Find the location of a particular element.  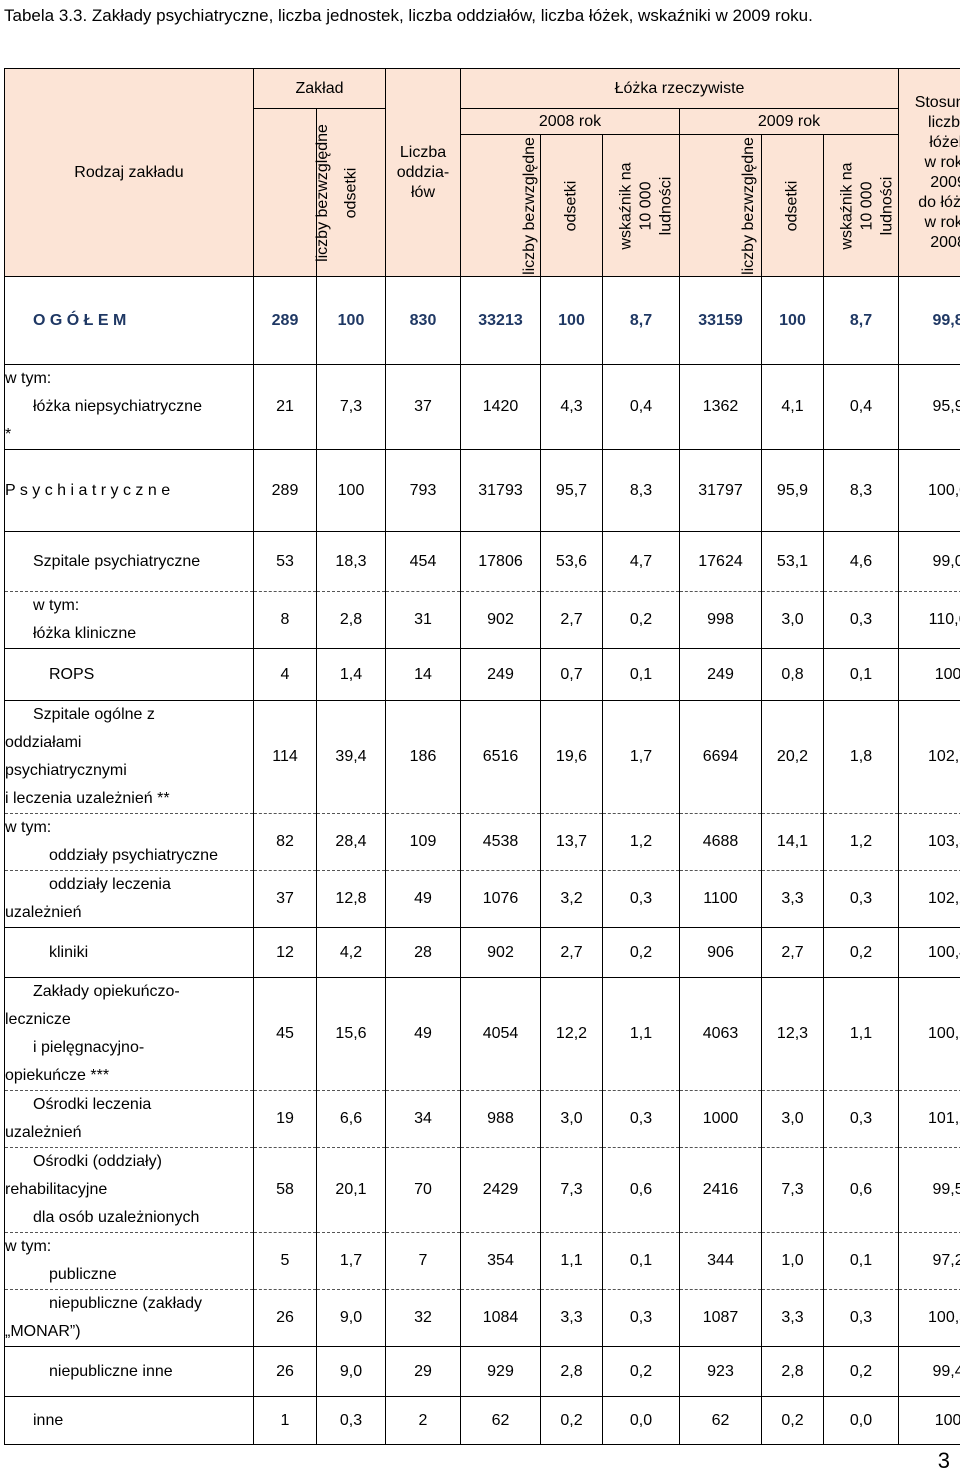

row-value: 95,9 is located at coordinates (929, 407).